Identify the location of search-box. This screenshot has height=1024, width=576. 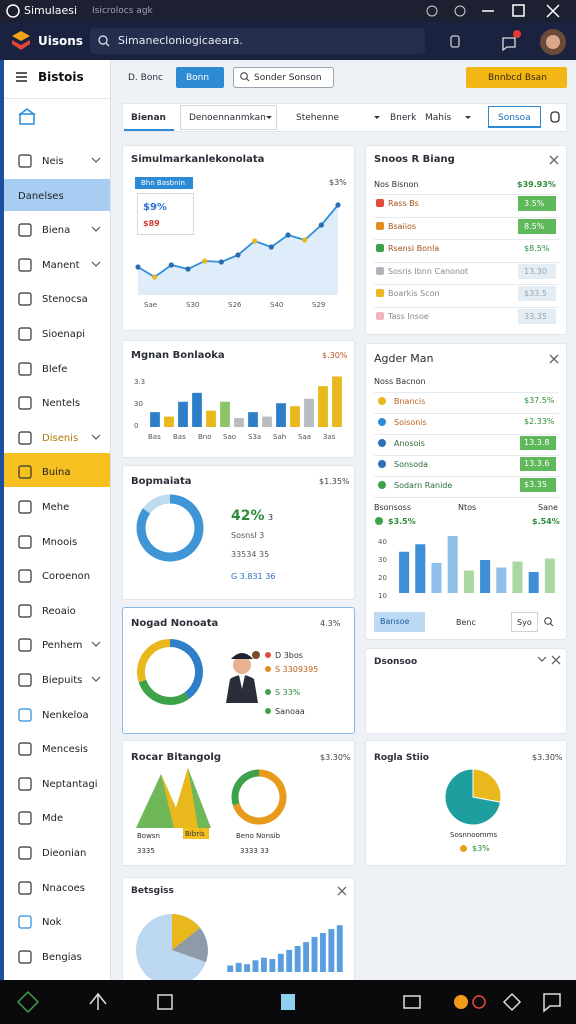
(257, 41).